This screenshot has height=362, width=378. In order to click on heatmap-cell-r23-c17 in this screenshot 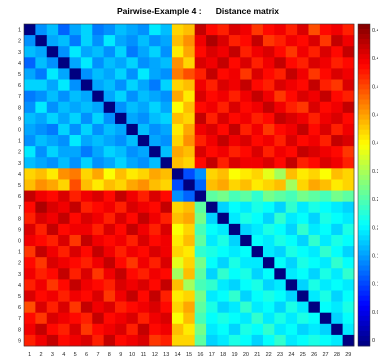, I will do `click(212, 274)`.